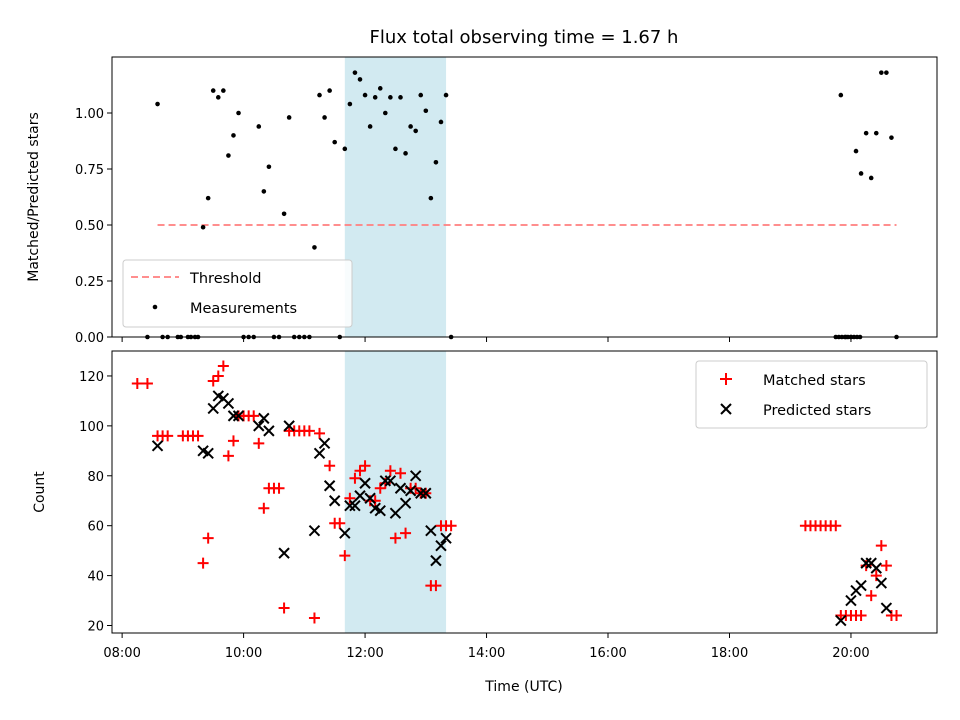 The image size is (960, 720). What do you see at coordinates (729, 653) in the screenshot?
I see `x-tick-label: 18:00` at bounding box center [729, 653].